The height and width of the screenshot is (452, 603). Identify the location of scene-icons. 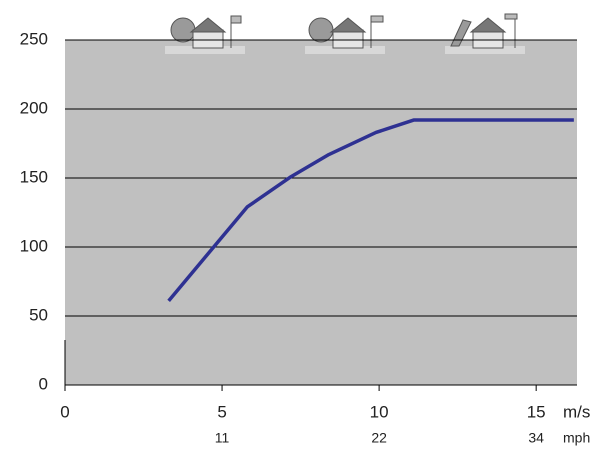
(345, 33).